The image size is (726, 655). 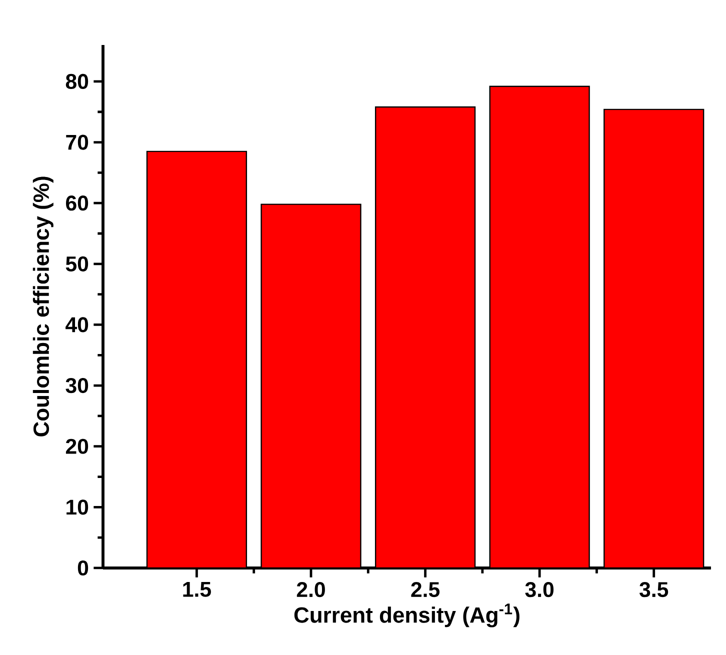 I want to click on y-tick-label: 30, so click(x=77, y=386).